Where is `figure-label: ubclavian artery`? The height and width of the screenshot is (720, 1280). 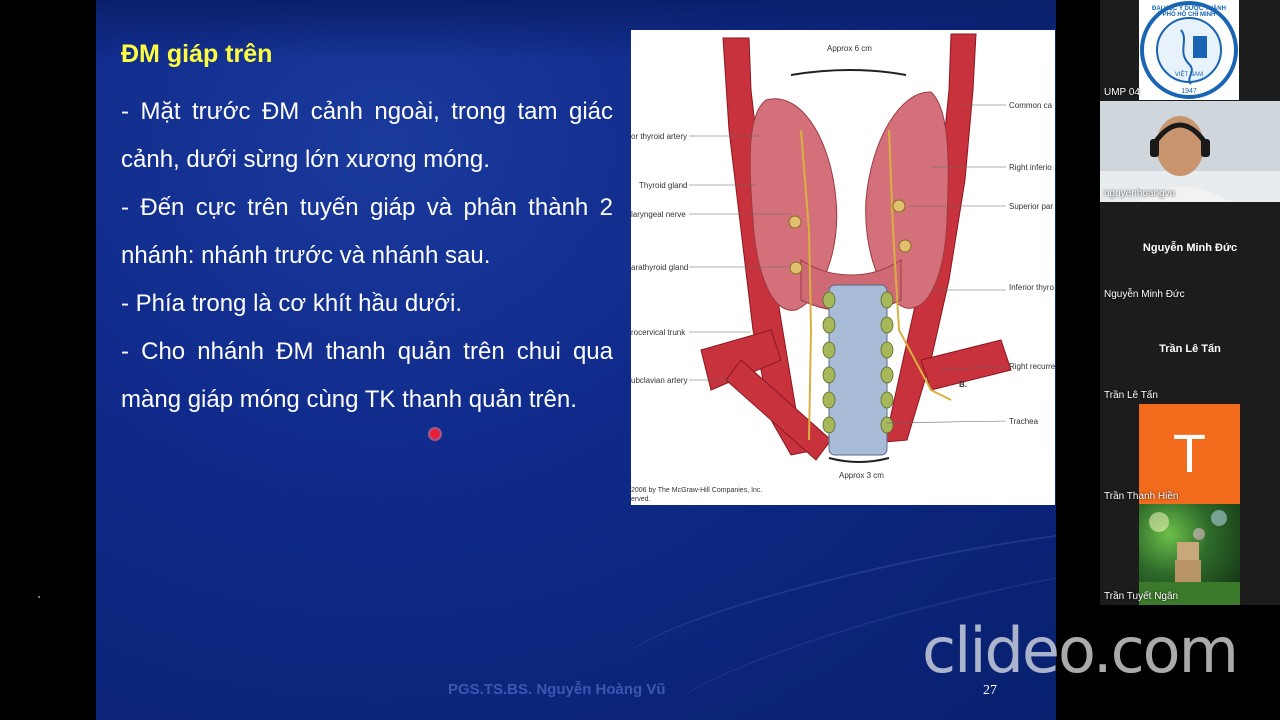
figure-label: ubclavian artery is located at coordinates (659, 380).